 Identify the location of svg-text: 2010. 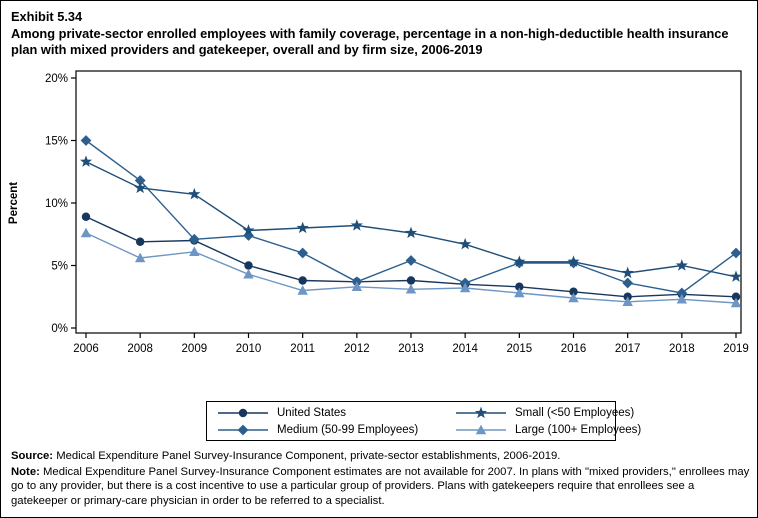
(249, 349).